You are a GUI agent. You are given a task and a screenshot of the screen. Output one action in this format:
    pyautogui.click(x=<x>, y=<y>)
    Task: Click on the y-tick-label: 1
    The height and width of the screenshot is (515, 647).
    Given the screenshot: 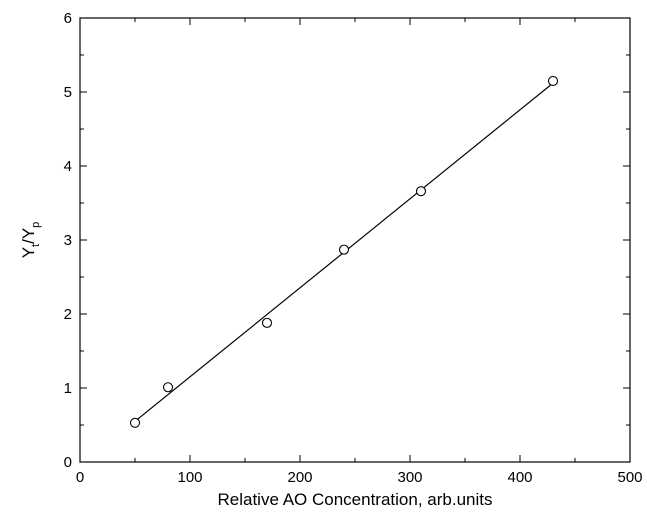 What is the action you would take?
    pyautogui.click(x=68, y=388)
    